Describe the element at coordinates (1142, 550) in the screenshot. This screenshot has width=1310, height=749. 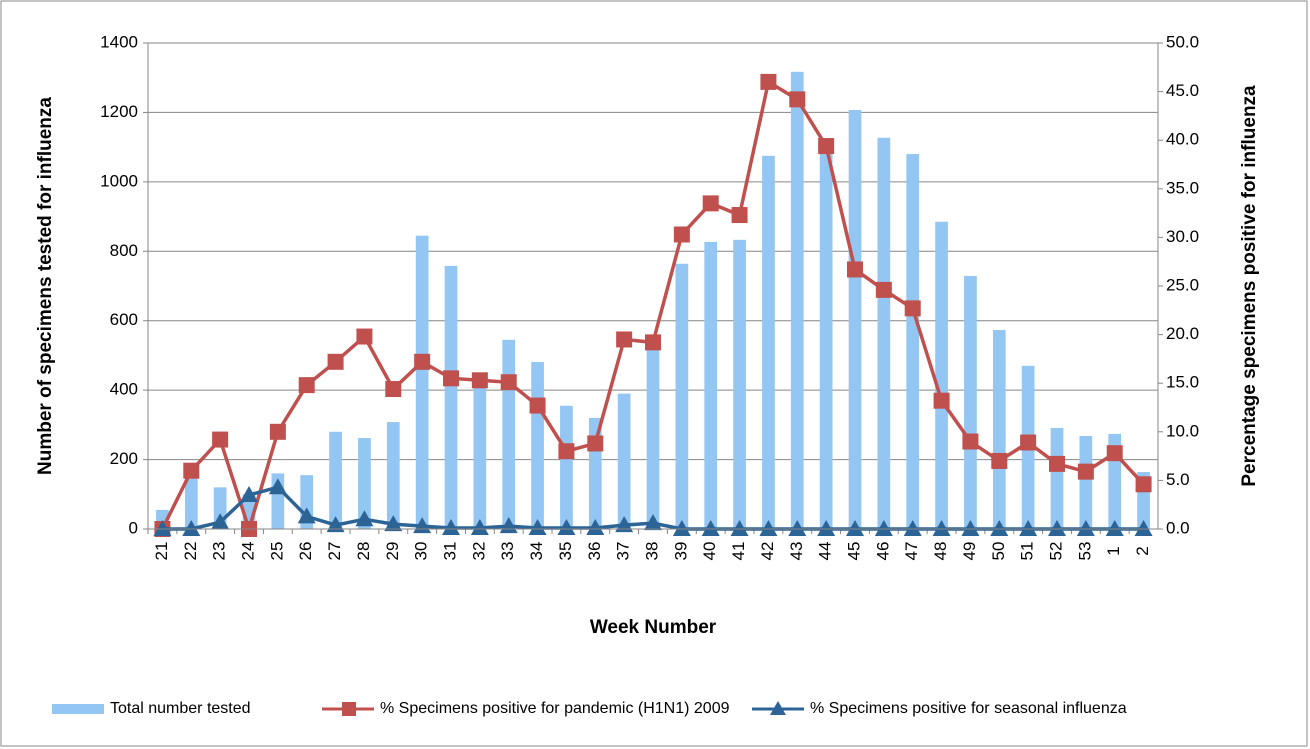
I see `x-tick-label: 2` at that location.